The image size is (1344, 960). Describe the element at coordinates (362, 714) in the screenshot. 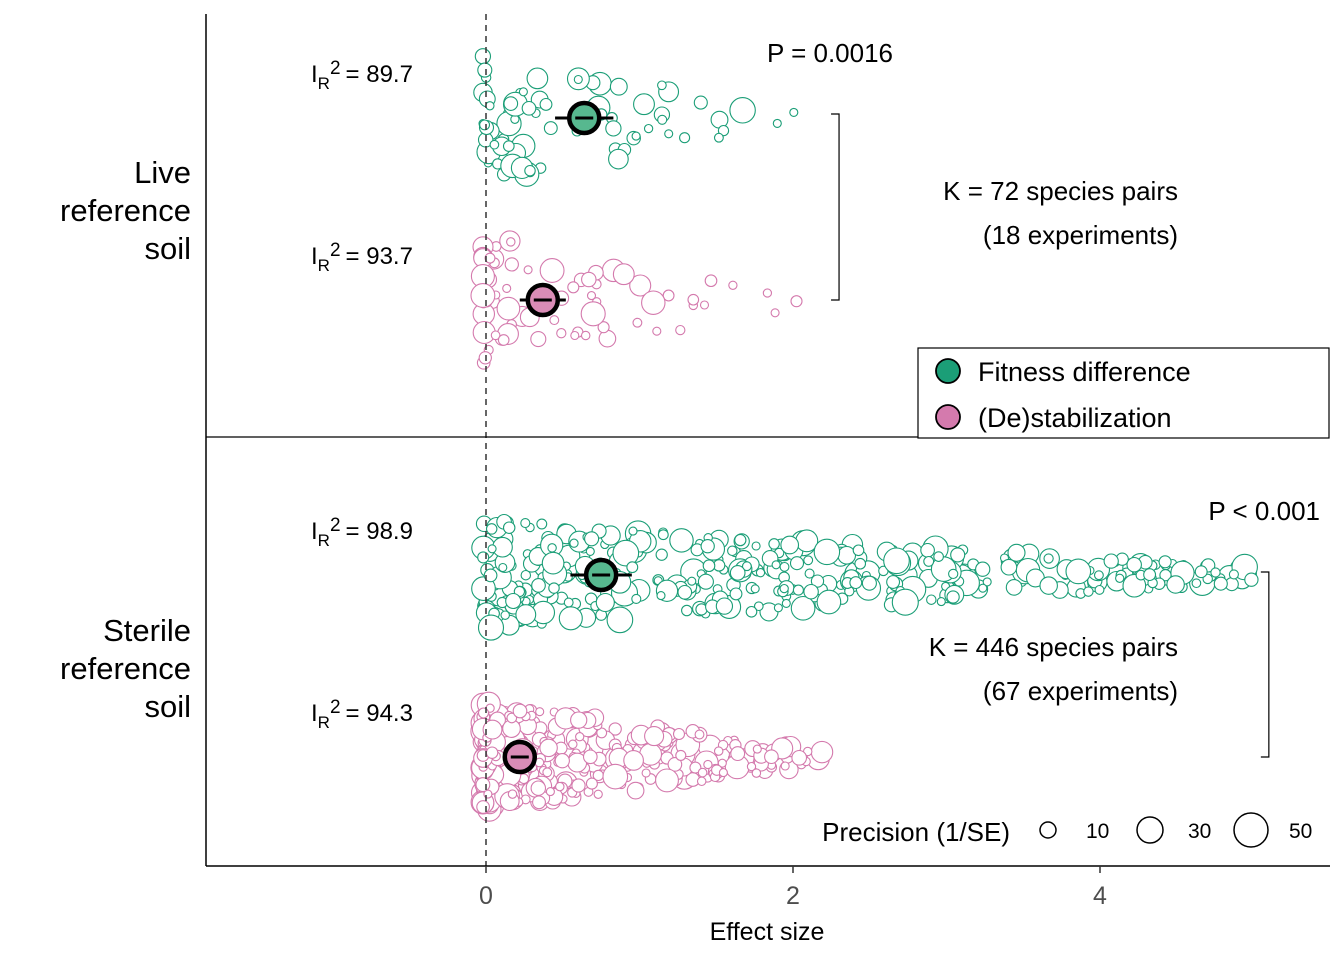

I see `i2-label: IR2 = 94.3` at that location.